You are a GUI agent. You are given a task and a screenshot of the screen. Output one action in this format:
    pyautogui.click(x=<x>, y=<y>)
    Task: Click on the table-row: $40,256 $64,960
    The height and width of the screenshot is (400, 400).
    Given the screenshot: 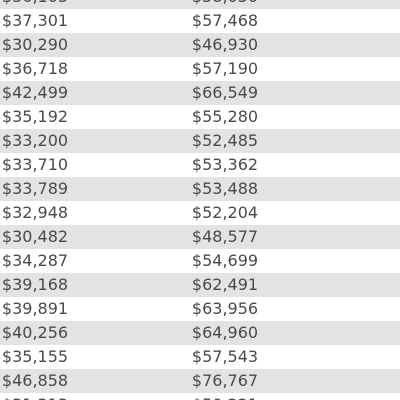 What is the action you would take?
    pyautogui.click(x=200, y=333)
    